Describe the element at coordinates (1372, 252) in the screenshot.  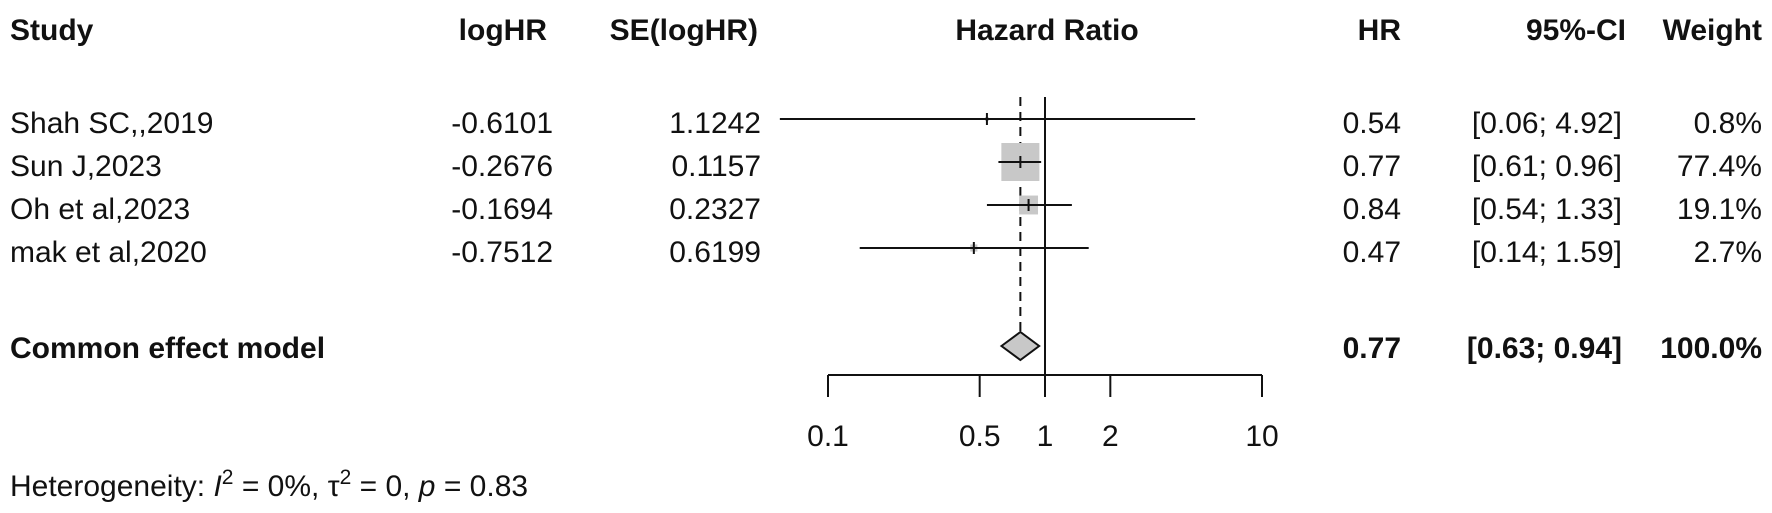
I see `study-hr: 0.47` at that location.